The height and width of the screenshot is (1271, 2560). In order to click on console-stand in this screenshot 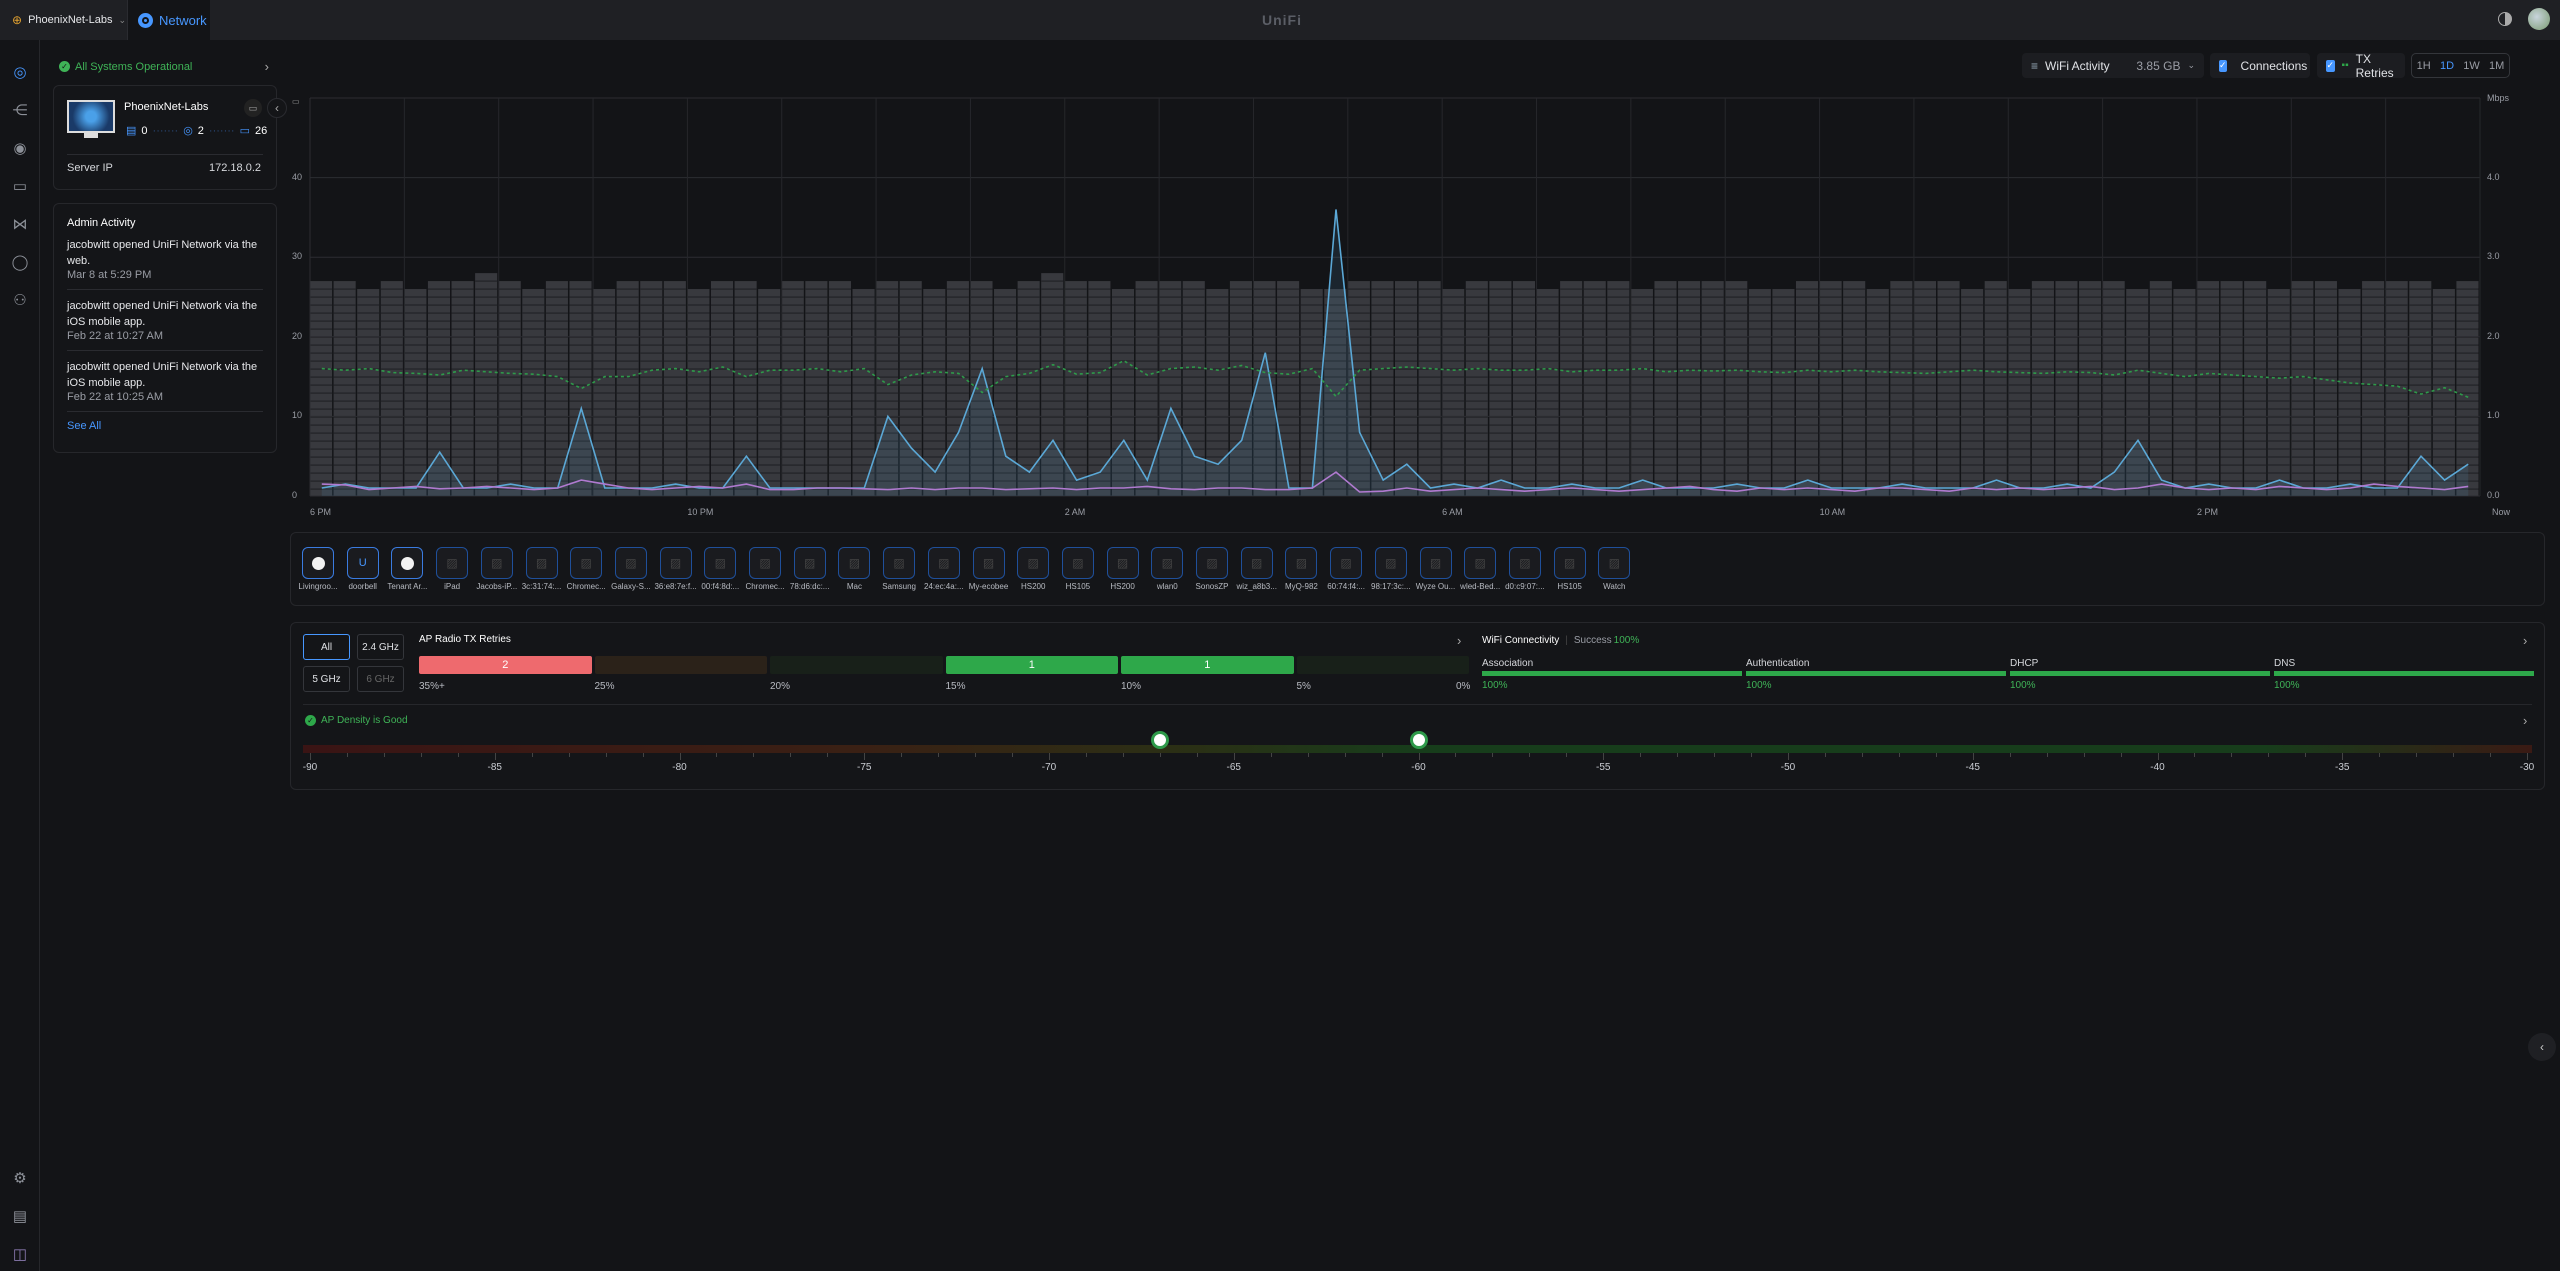, I will do `click(91, 135)`.